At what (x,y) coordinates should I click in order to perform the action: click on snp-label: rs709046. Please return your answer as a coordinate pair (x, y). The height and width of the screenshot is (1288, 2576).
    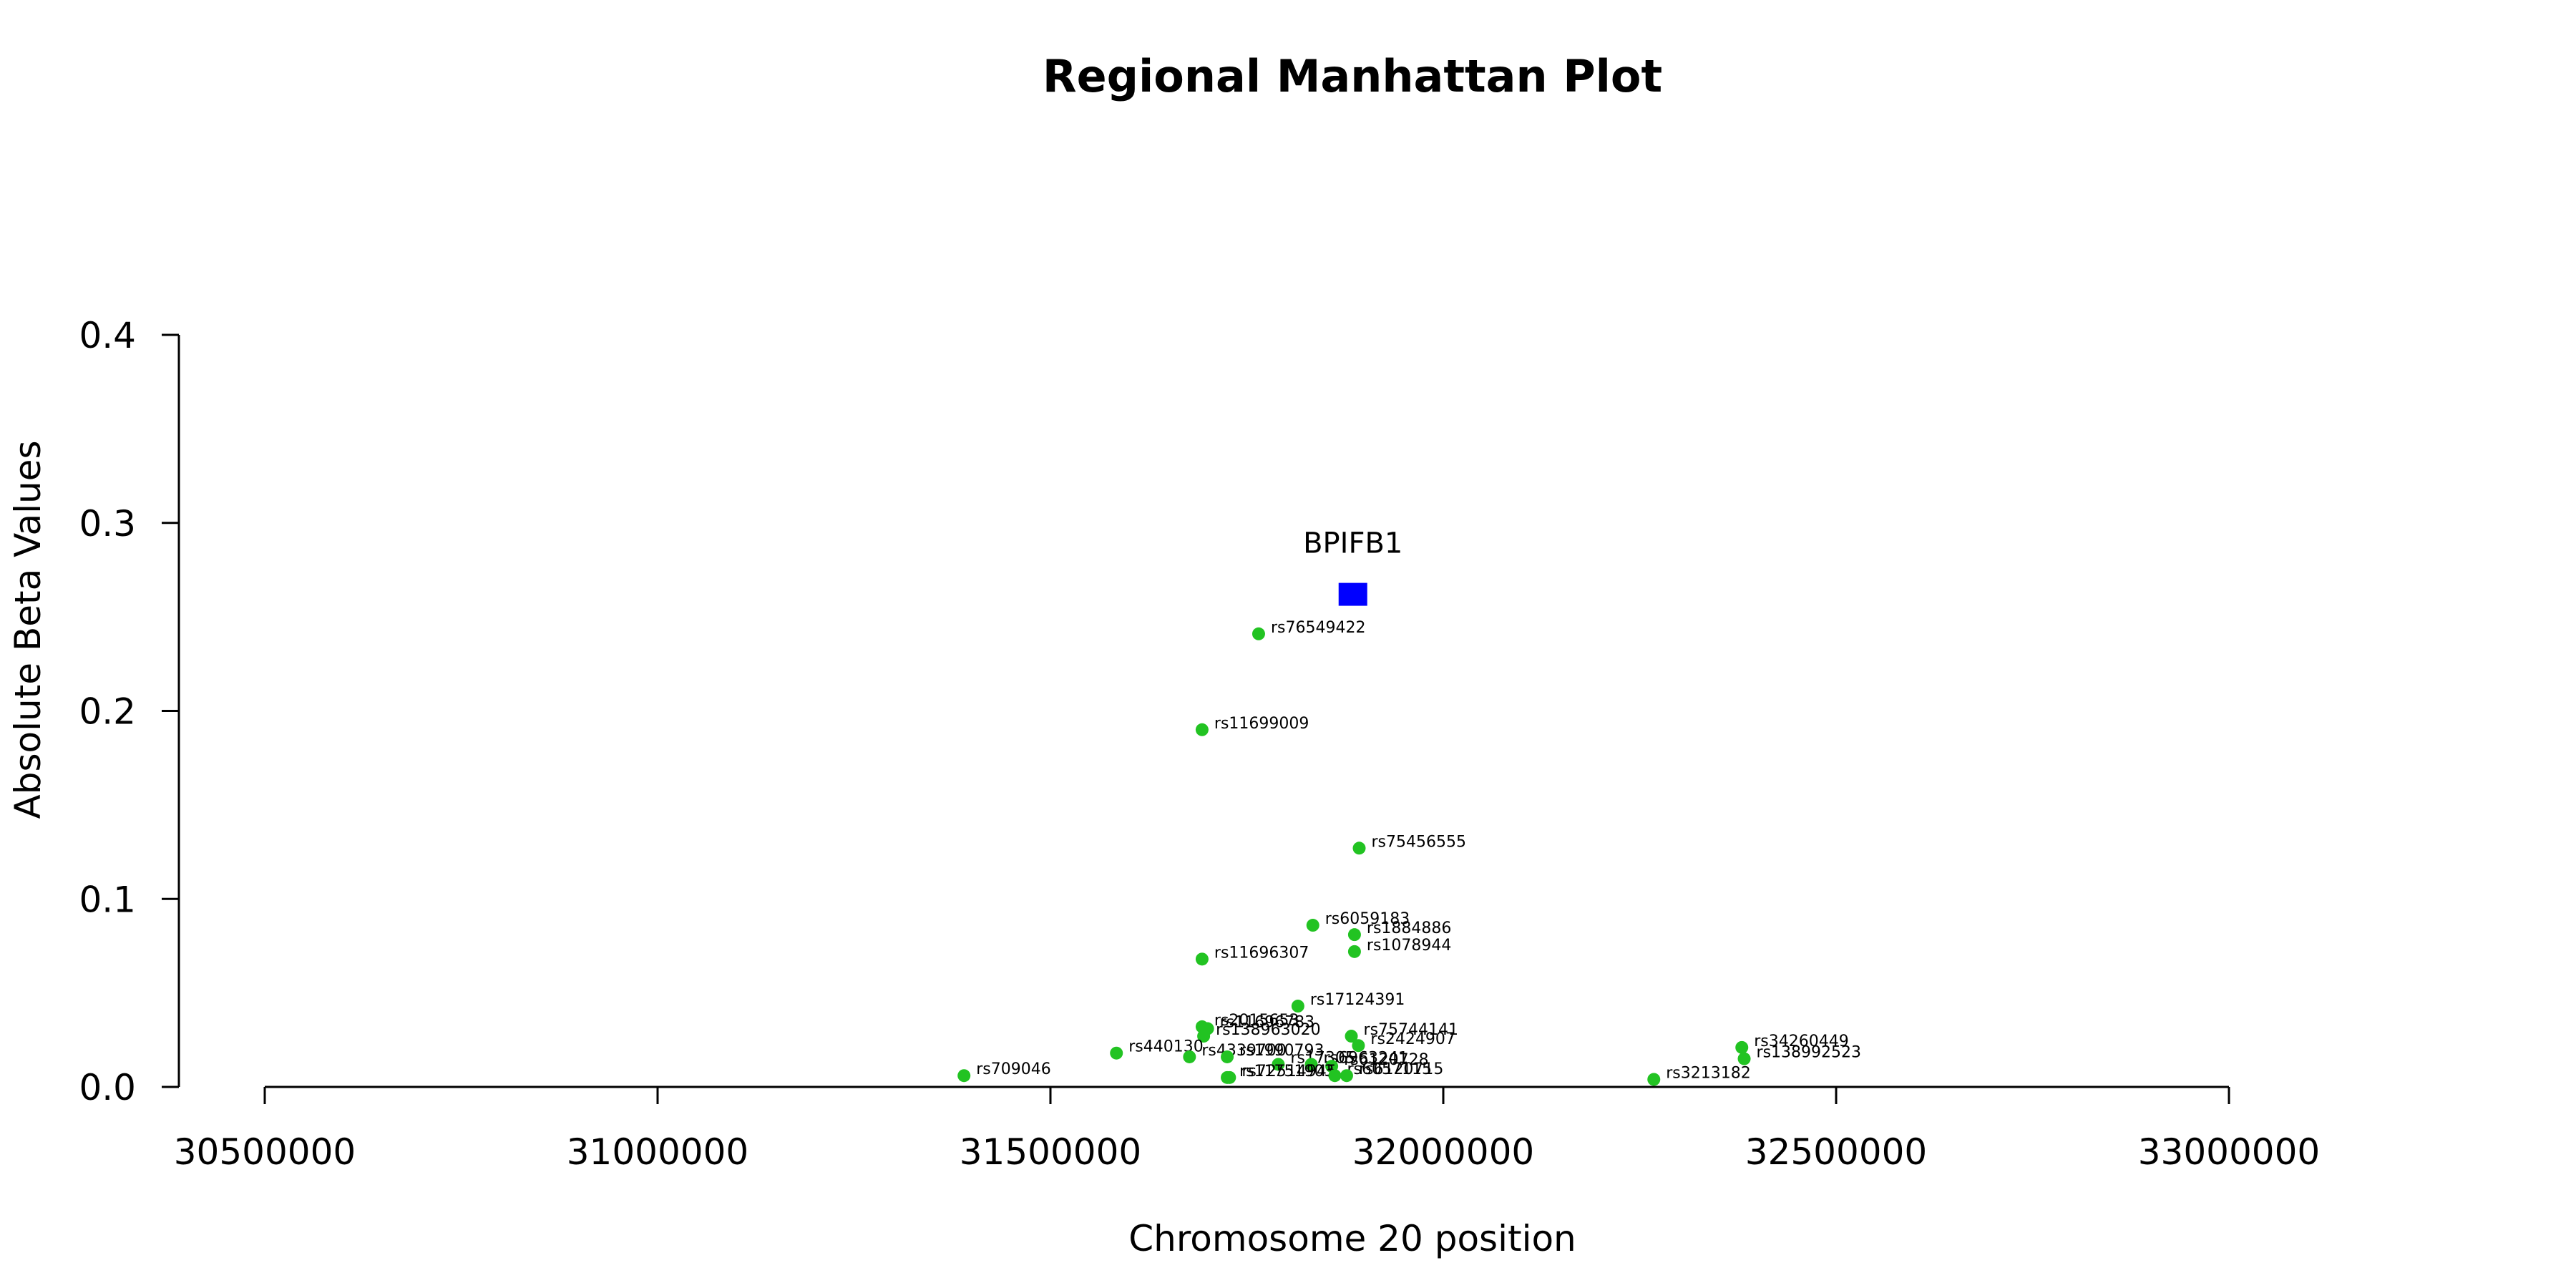
    Looking at the image, I should click on (1013, 1069).